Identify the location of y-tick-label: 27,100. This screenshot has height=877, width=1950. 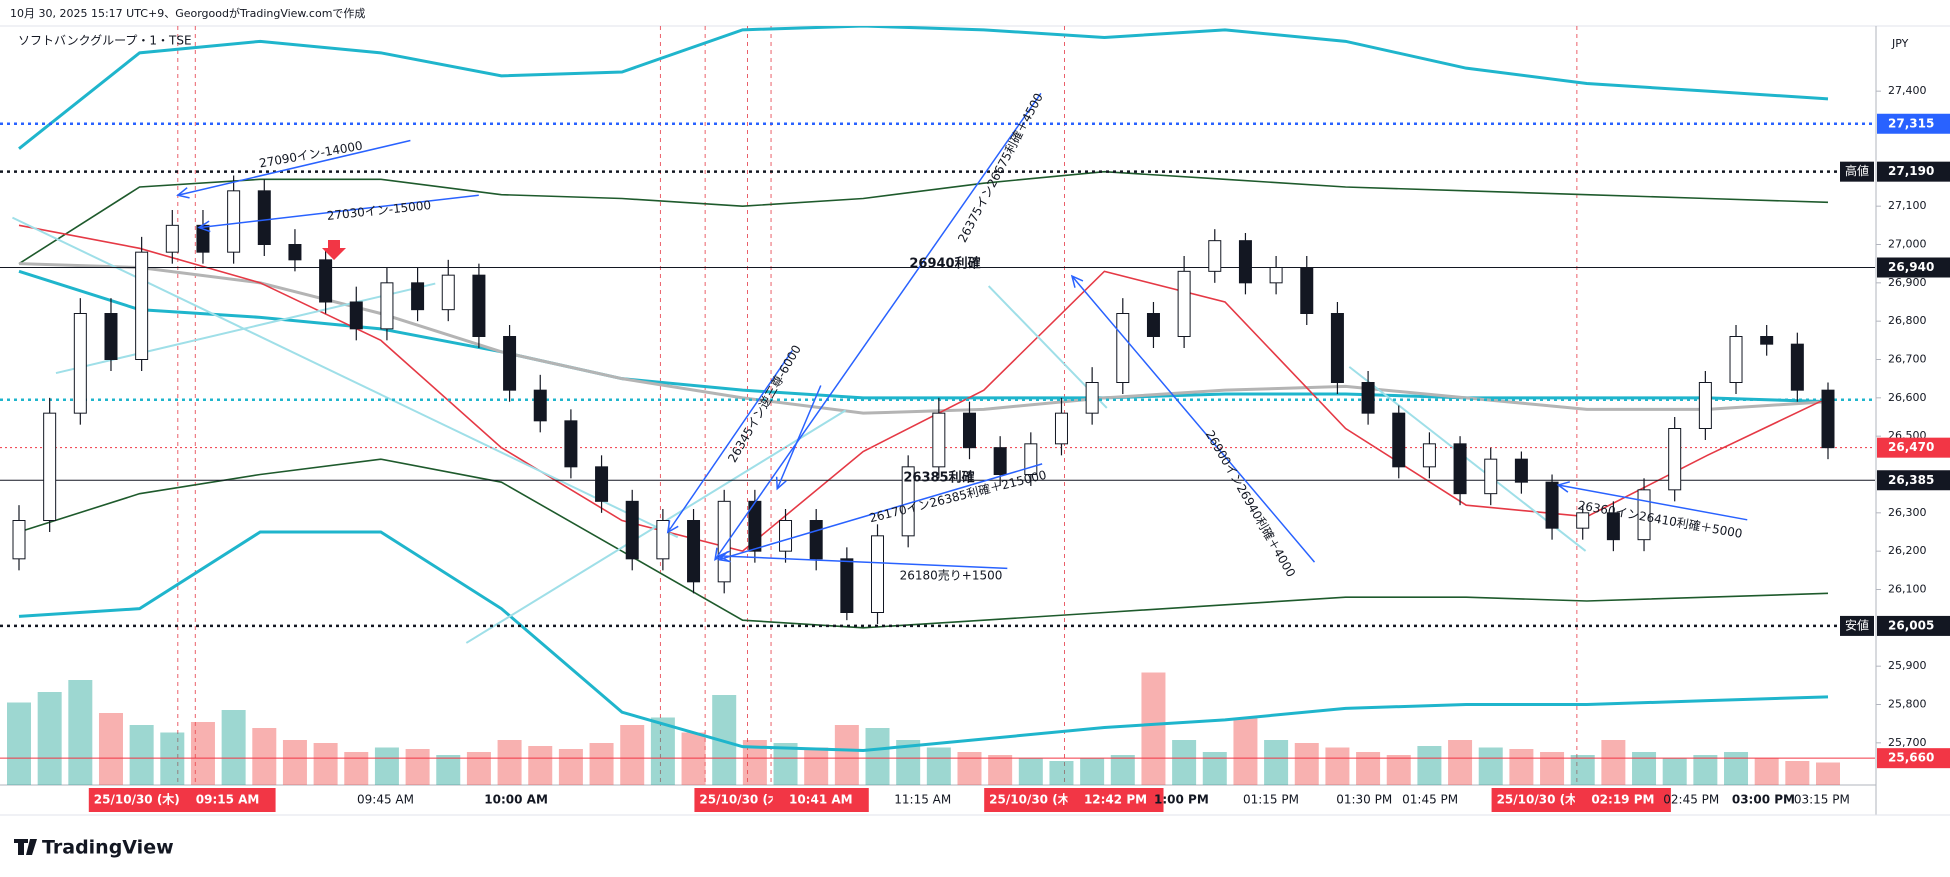
(1907, 205).